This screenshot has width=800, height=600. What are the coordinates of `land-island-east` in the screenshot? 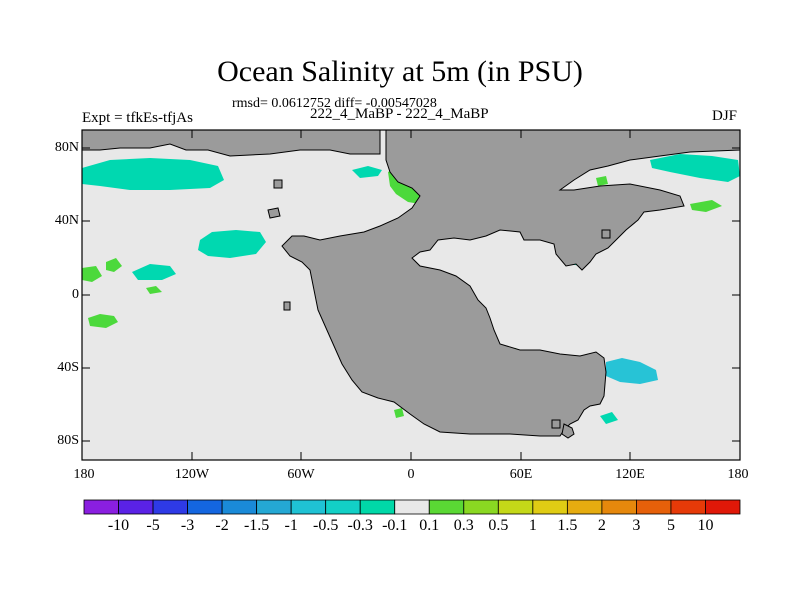 It's located at (606, 234).